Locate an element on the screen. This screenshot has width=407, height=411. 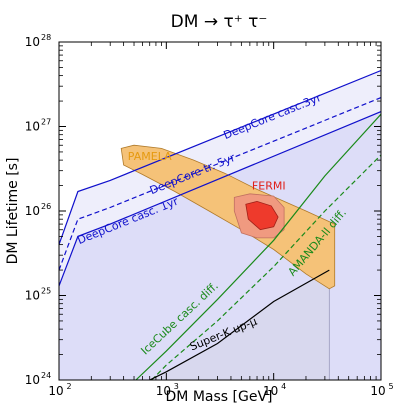
x-tick-exponent: 5 is located at coordinates (390, 386).